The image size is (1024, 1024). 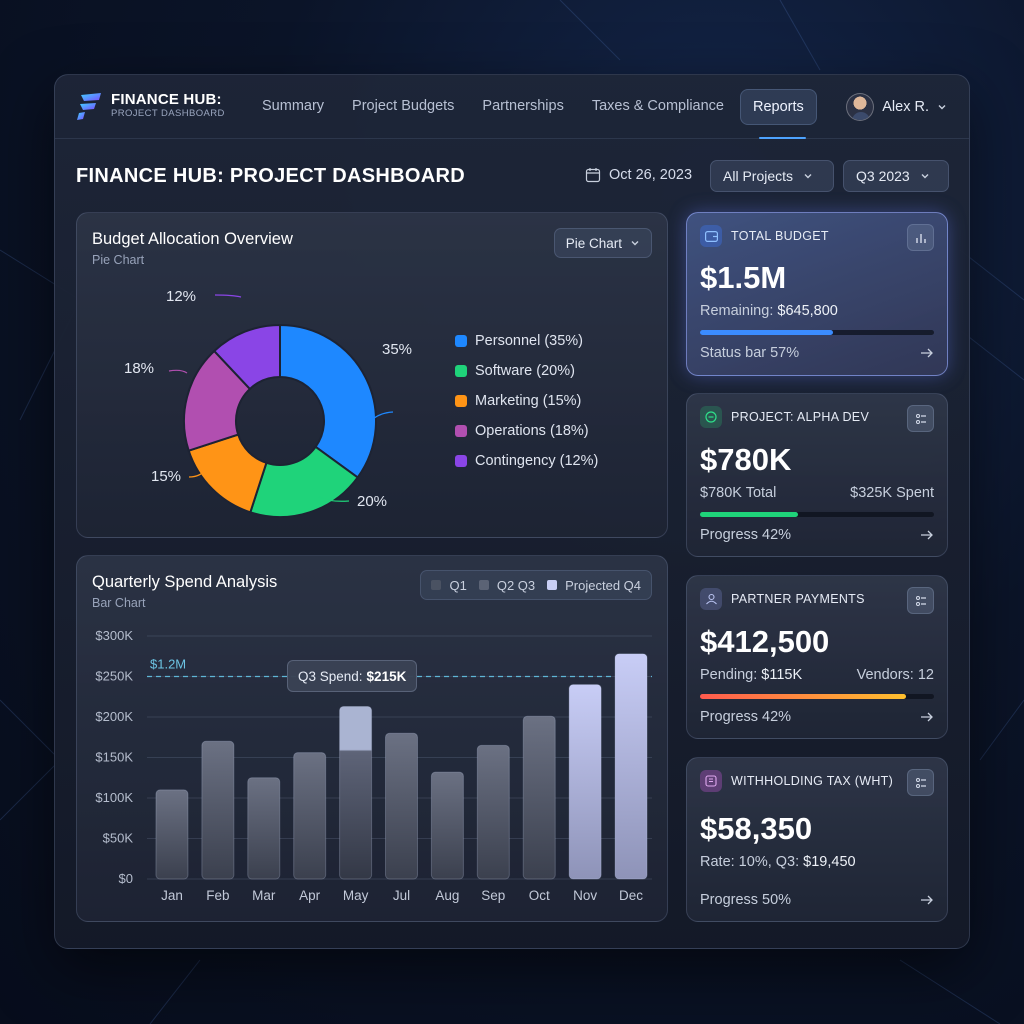 What do you see at coordinates (217, 895) in the screenshot?
I see `x-tick-label: Feb` at bounding box center [217, 895].